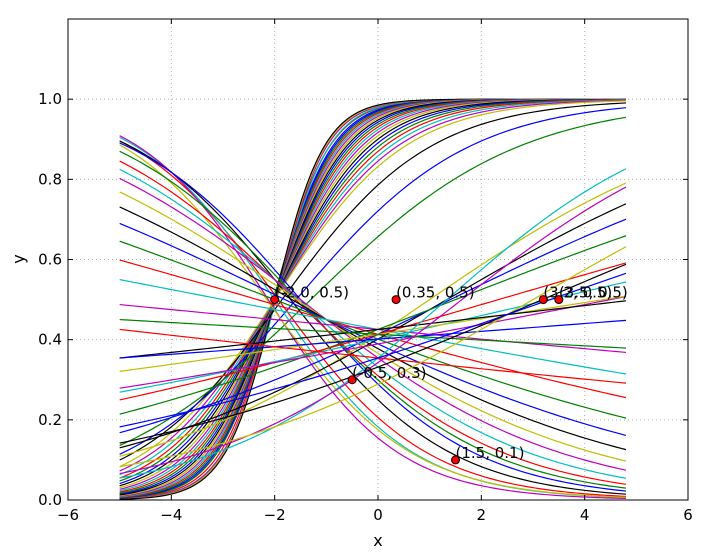 This screenshot has width=702, height=557. I want to click on x-tick-label: 6, so click(688, 515).